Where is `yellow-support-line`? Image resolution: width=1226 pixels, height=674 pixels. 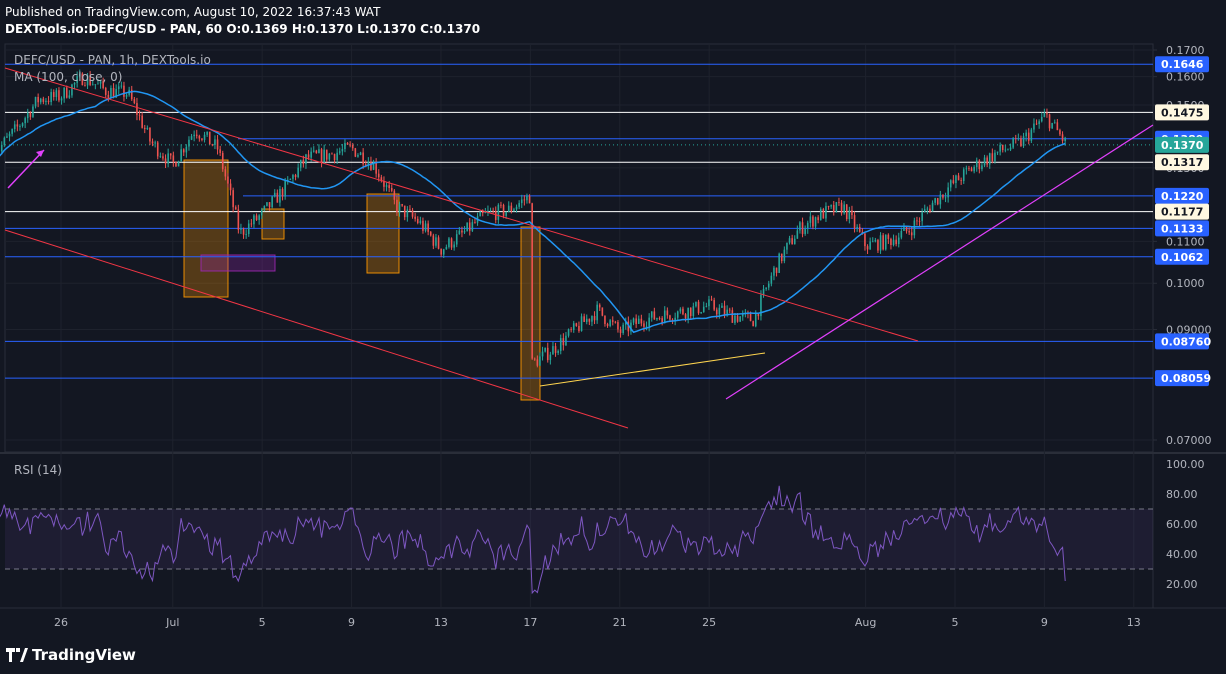 yellow-support-line is located at coordinates (652, 369).